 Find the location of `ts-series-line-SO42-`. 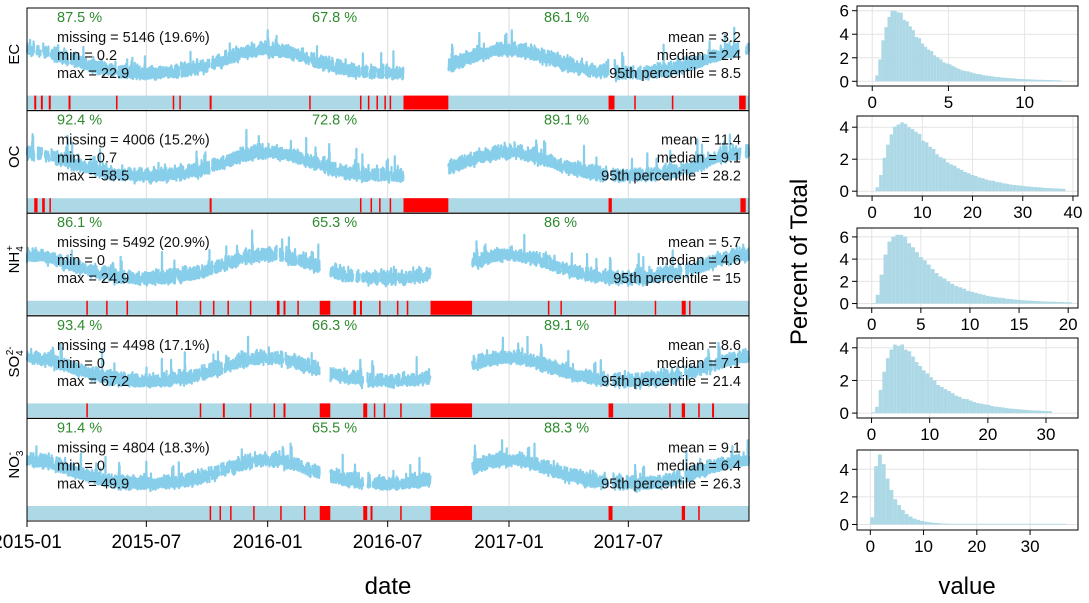

ts-series-line-SO42- is located at coordinates (387, 362).